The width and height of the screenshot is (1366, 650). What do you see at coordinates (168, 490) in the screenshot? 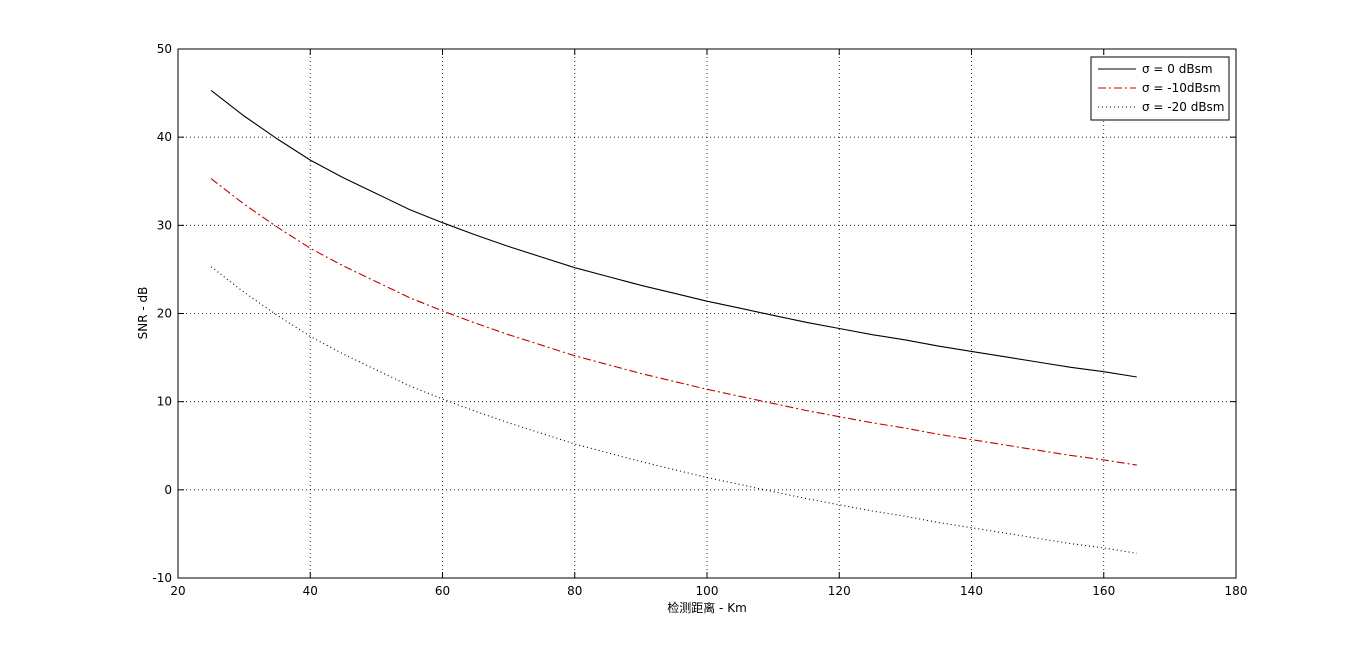
I see `y-tick-label: 0` at bounding box center [168, 490].